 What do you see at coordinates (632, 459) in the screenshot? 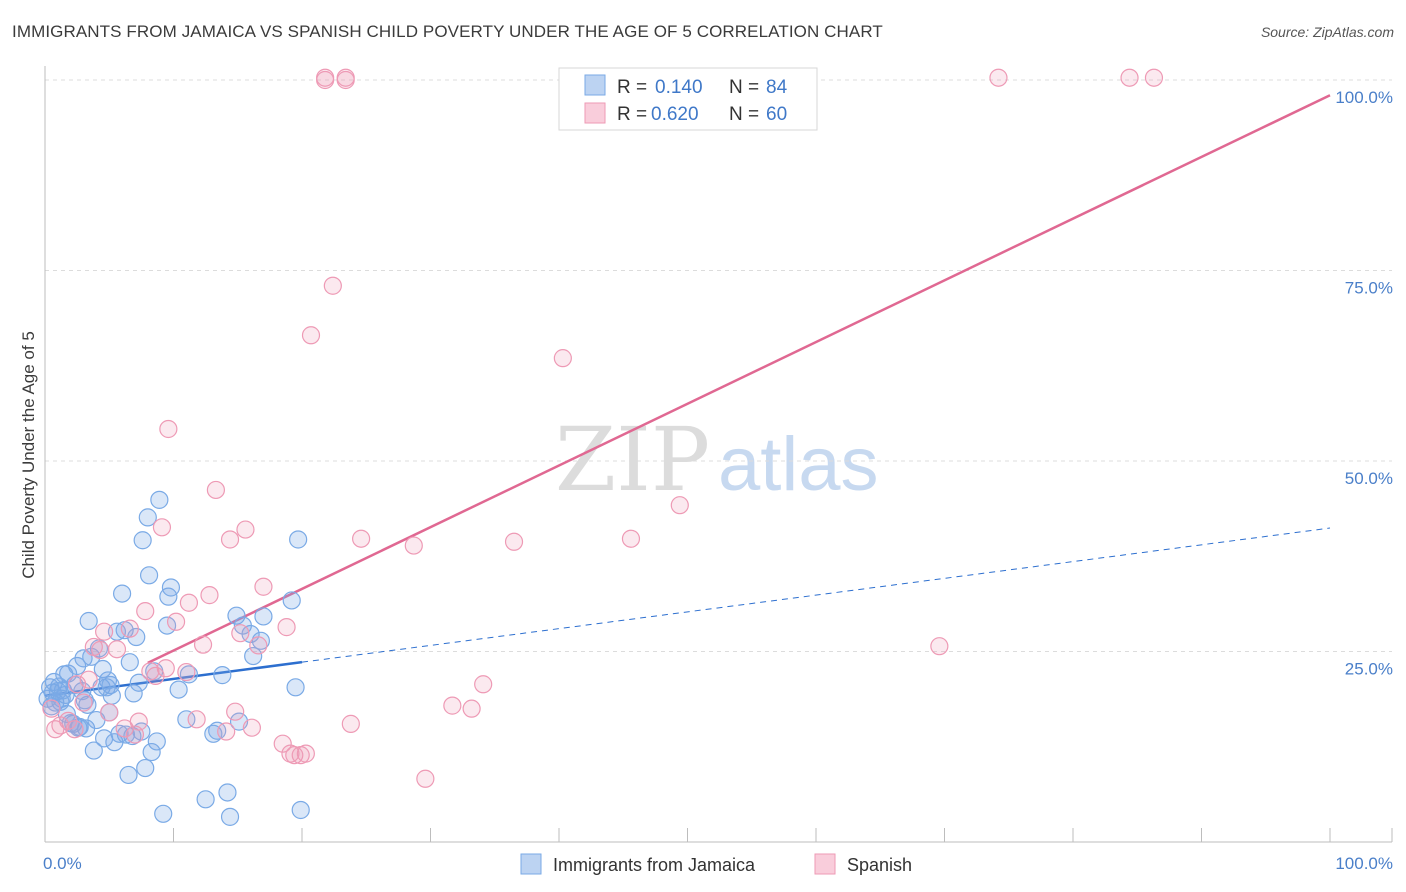
I see `watermark-zip: ZIP` at bounding box center [632, 459].